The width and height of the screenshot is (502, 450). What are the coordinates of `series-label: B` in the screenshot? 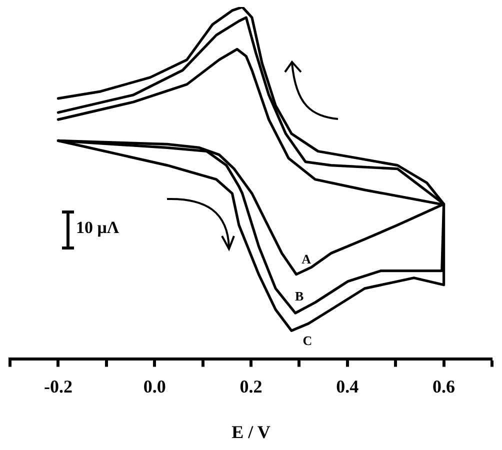 It's located at (299, 296).